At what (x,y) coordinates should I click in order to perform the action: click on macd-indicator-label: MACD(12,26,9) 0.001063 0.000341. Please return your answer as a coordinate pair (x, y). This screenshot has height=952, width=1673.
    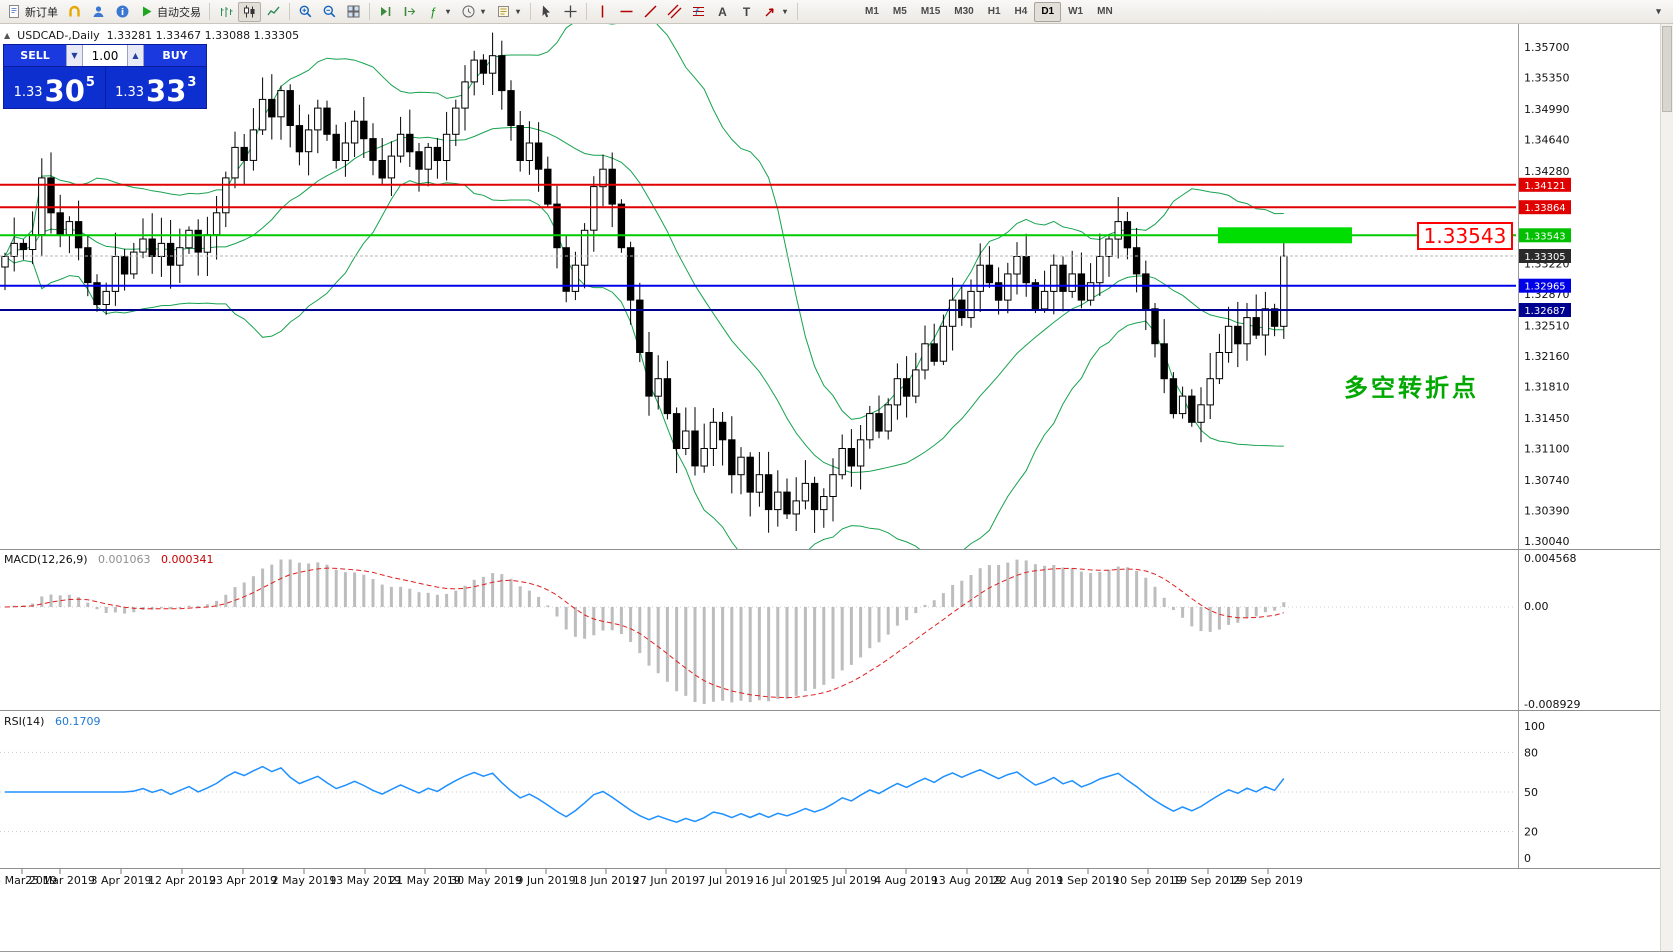
    Looking at the image, I should click on (109, 559).